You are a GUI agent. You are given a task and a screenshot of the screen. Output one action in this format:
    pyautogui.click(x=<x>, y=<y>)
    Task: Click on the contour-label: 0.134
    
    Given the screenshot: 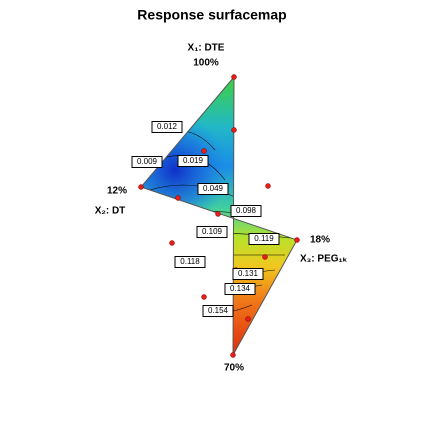 What is the action you would take?
    pyautogui.click(x=240, y=288)
    